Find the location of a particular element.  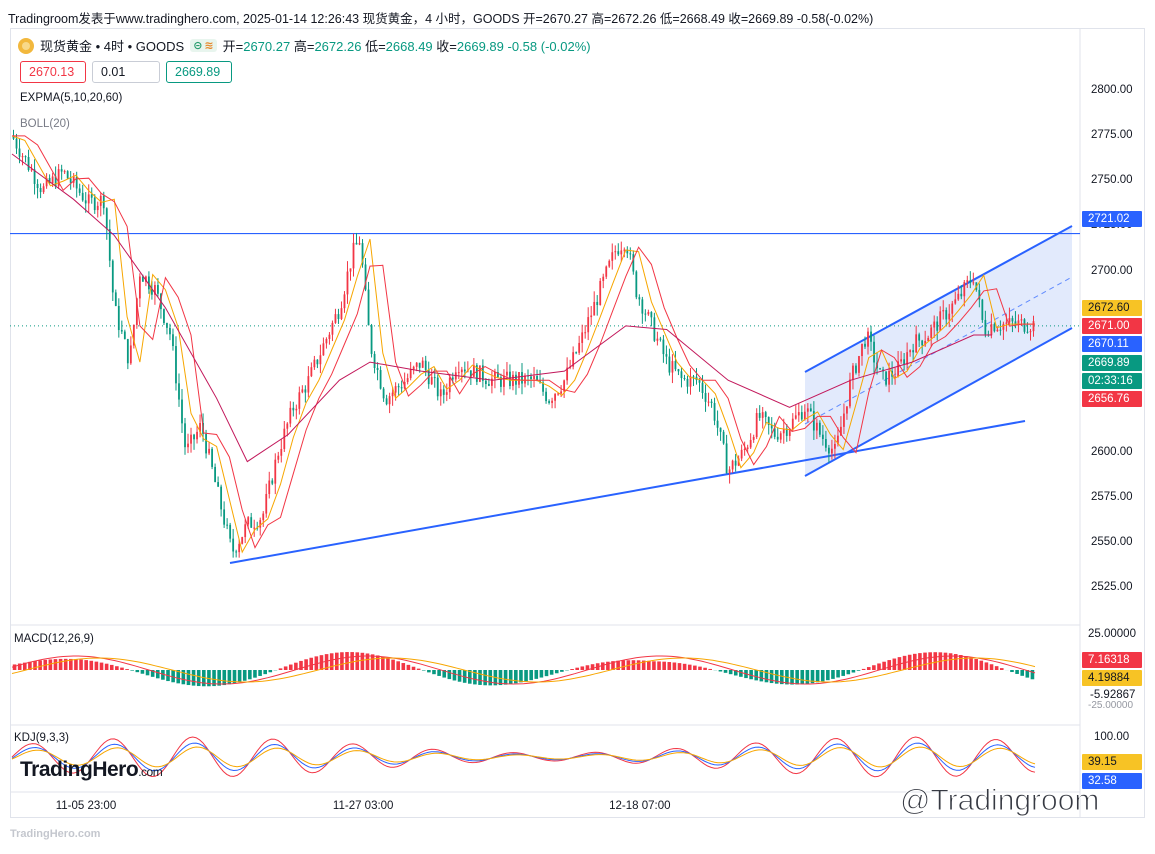

price-tag: 2721.02 is located at coordinates (1112, 219).